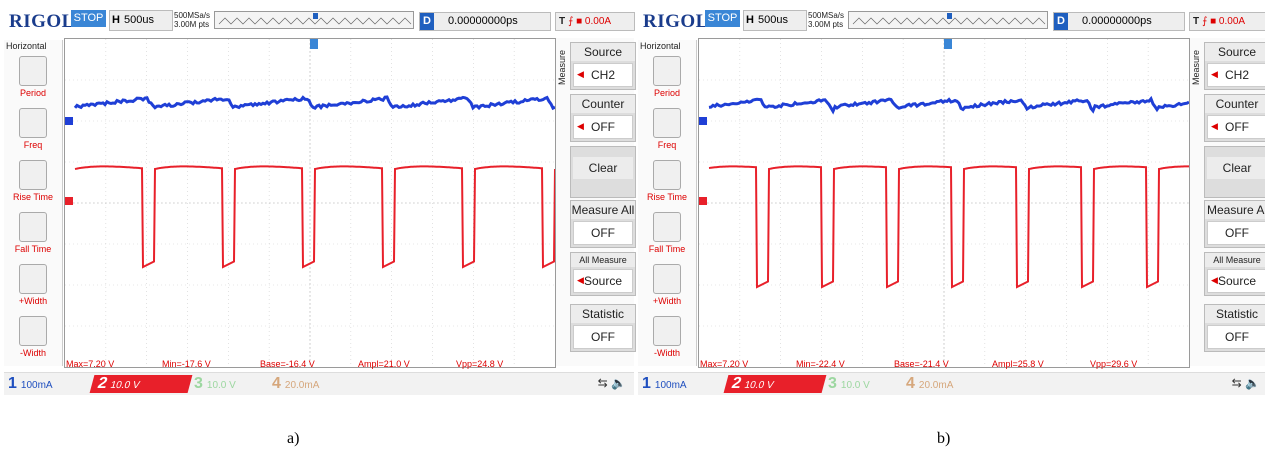  I want to click on meas-ampl: Ampl=21.0 V, so click(384, 364).